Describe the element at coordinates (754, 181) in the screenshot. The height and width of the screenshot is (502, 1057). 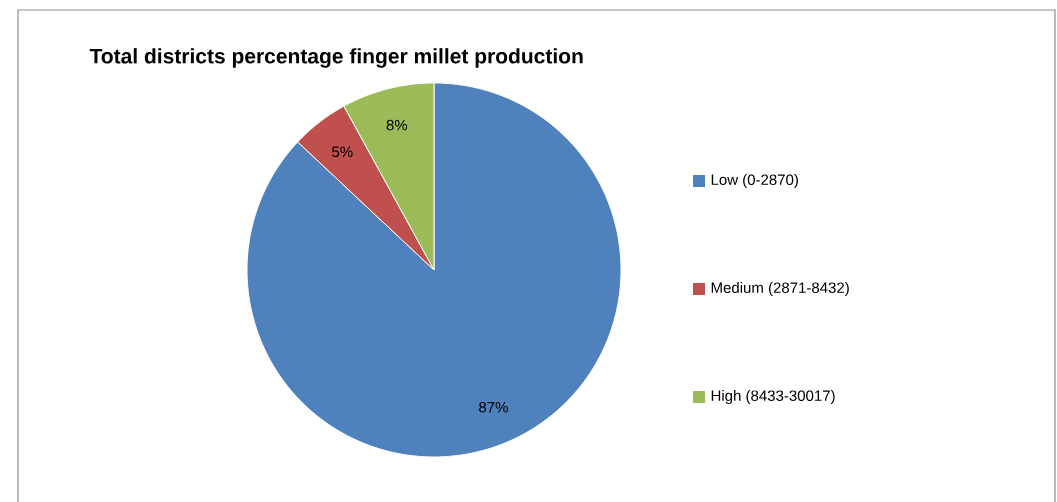
I see `legend-label: Low (0-2870)` at that location.